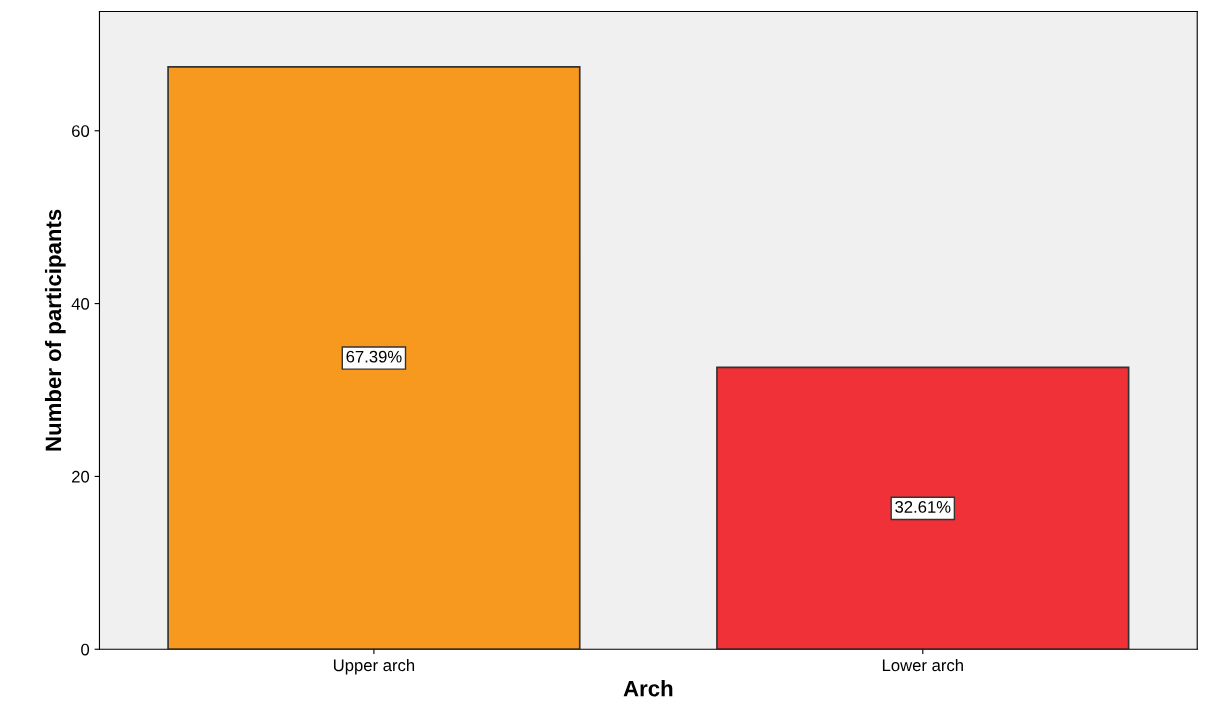 The height and width of the screenshot is (719, 1213). What do you see at coordinates (80, 303) in the screenshot?
I see `y-tick-label: 40` at bounding box center [80, 303].